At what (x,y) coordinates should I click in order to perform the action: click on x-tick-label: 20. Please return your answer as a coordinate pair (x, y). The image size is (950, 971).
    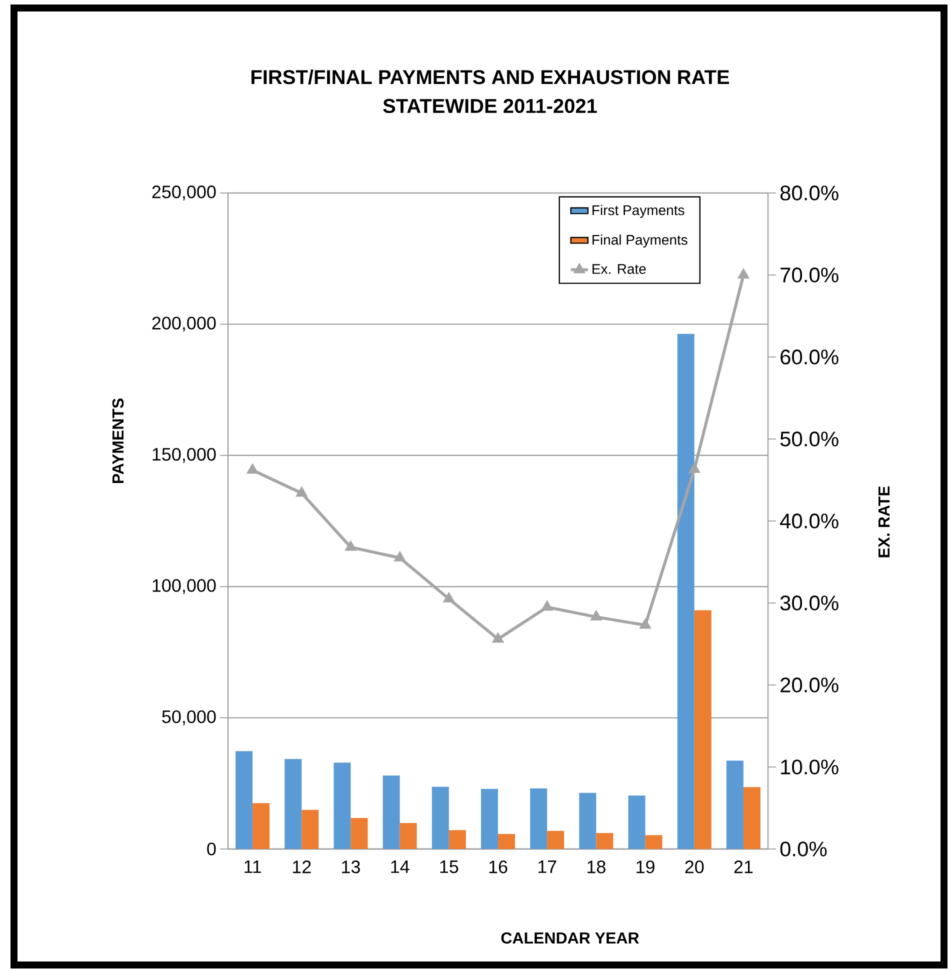
    Looking at the image, I should click on (694, 867).